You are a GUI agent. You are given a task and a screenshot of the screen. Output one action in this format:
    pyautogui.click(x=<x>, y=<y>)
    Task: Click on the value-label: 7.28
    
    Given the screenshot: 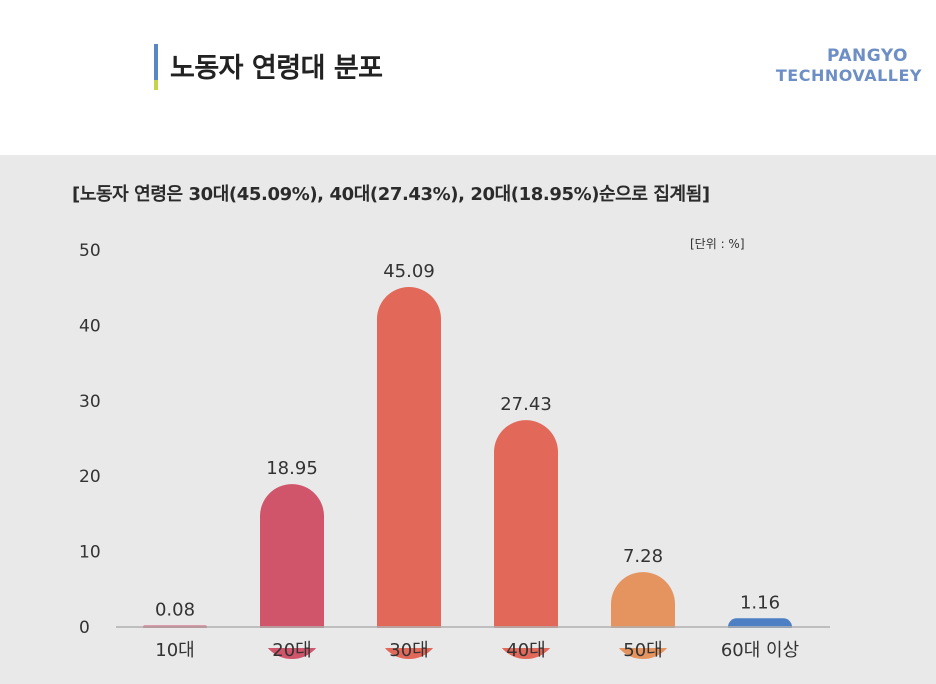 What is the action you would take?
    pyautogui.click(x=643, y=556)
    